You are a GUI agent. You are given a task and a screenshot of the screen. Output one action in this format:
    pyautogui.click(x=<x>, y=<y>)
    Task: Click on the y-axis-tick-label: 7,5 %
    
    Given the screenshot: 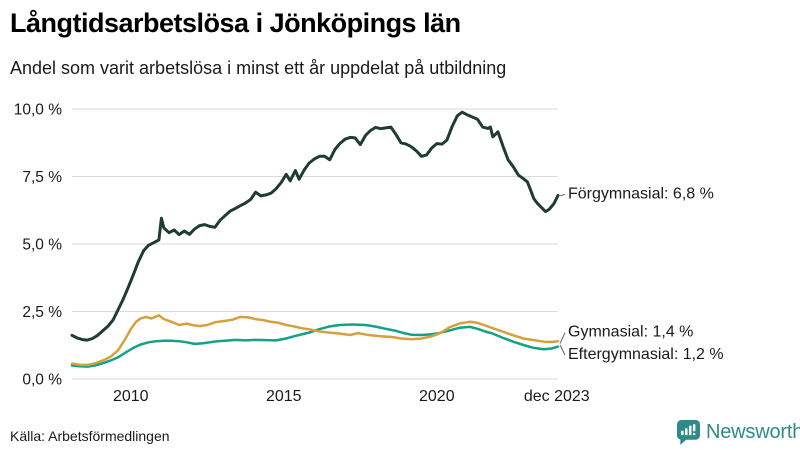 What is the action you would take?
    pyautogui.click(x=42, y=177)
    